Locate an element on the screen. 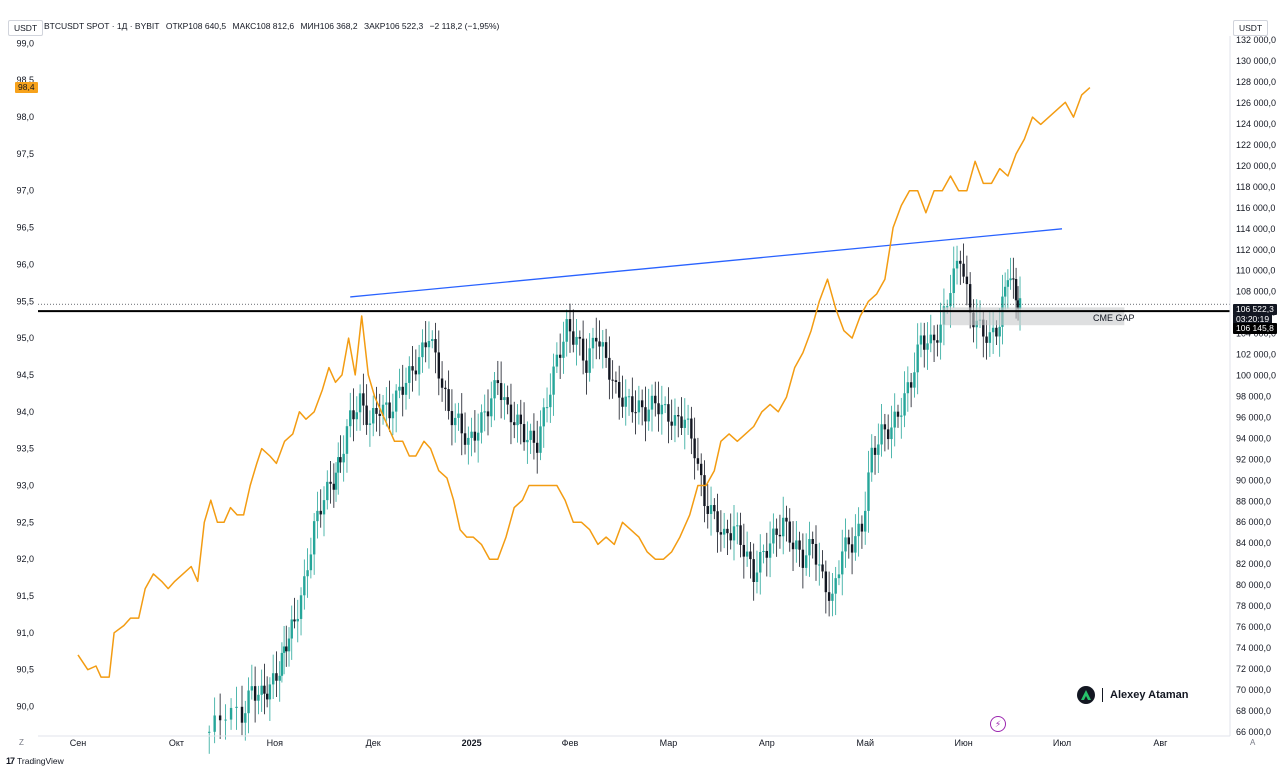 The height and width of the screenshot is (772, 1280). right-axis-tick-20: 92 000,0 is located at coordinates (1253, 459).